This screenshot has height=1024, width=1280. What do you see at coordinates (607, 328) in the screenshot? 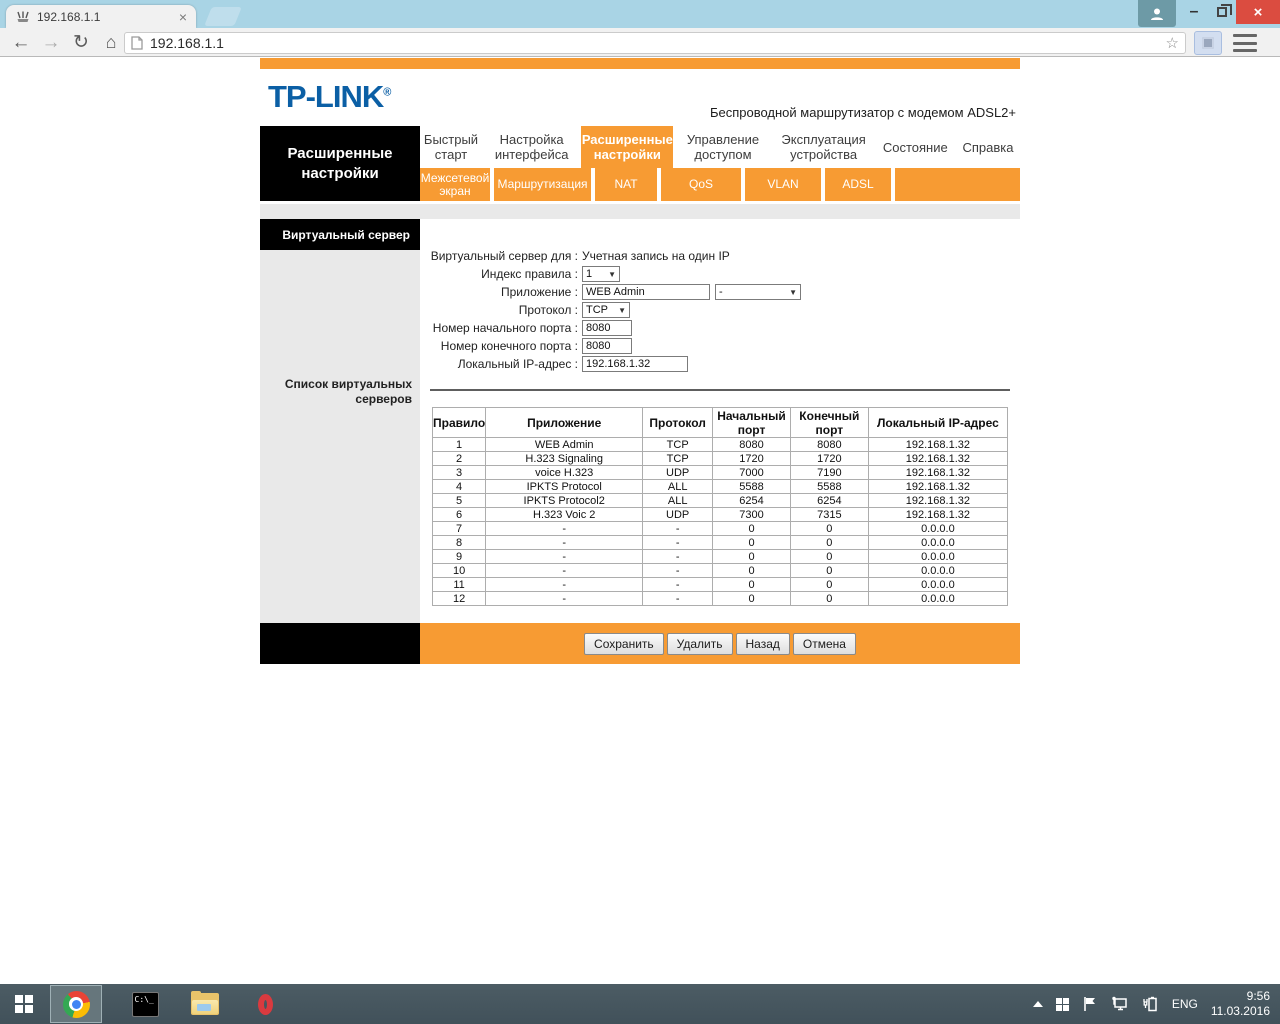
I see `start-port-input` at bounding box center [607, 328].